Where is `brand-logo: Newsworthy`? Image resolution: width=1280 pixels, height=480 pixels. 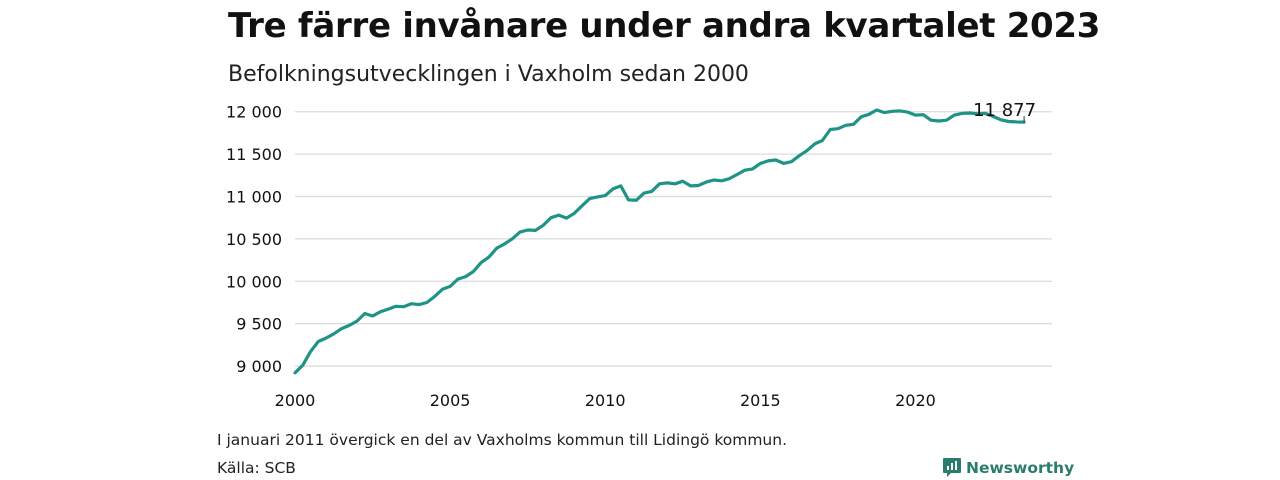
brand-logo: Newsworthy is located at coordinates (1008, 468).